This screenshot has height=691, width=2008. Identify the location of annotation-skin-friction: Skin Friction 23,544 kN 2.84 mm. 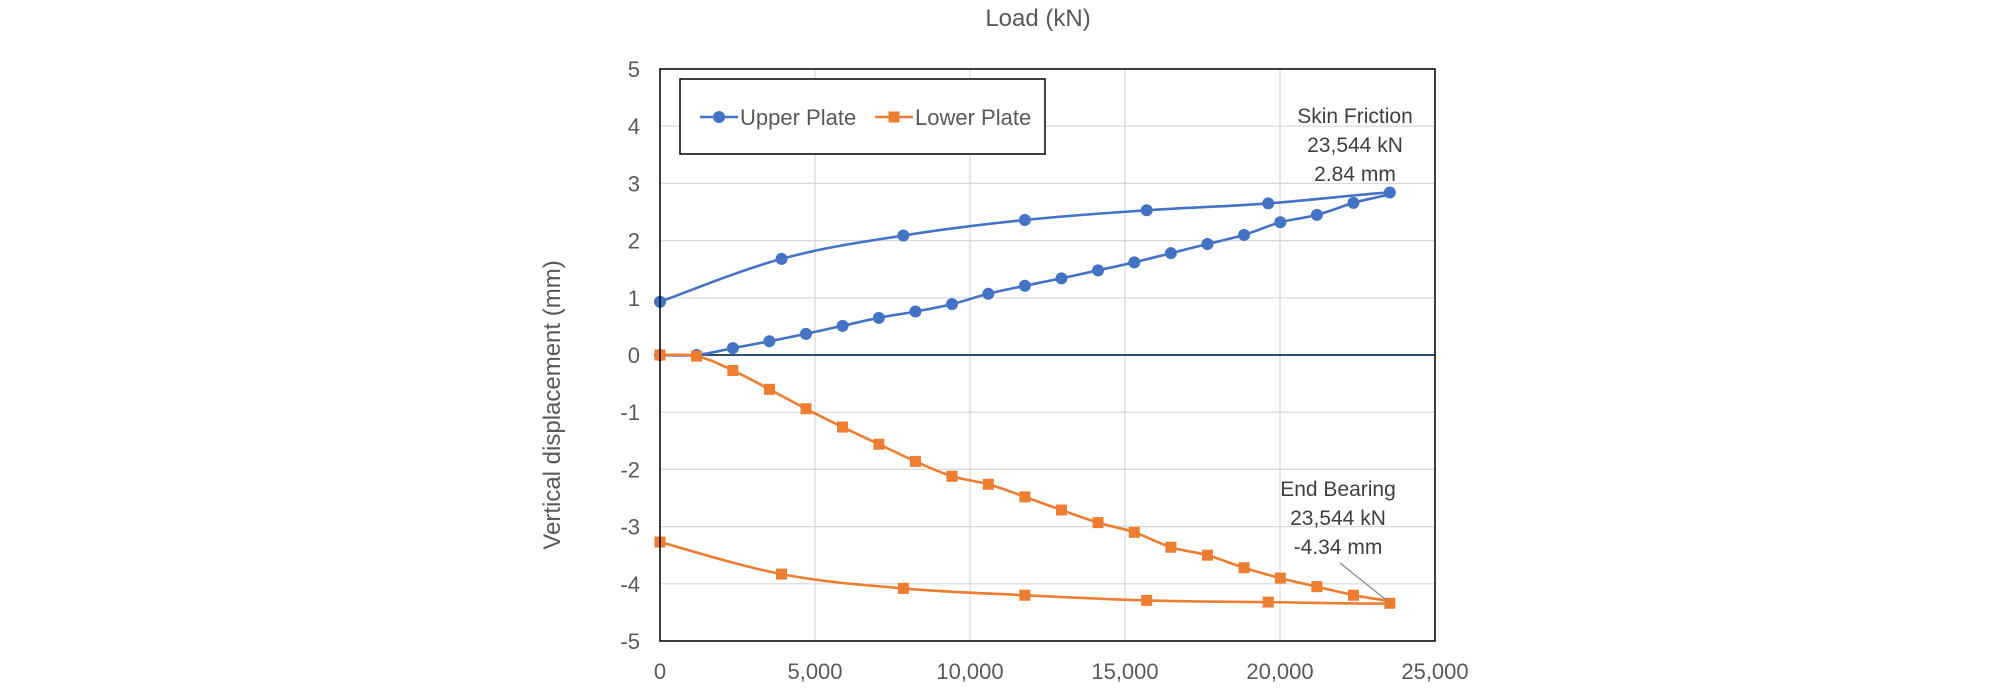
(1355, 145).